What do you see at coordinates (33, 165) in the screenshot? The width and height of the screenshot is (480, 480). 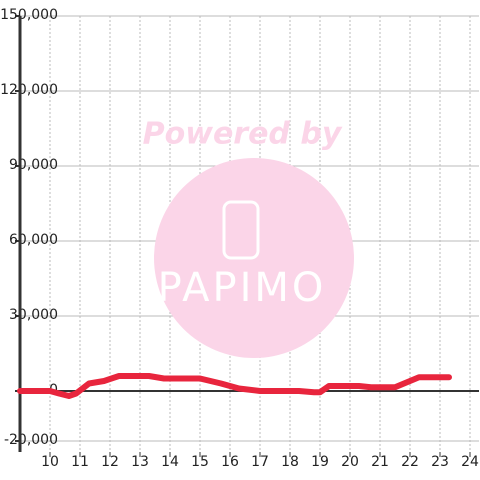 I see `y-tick-label: 90,000` at bounding box center [33, 165].